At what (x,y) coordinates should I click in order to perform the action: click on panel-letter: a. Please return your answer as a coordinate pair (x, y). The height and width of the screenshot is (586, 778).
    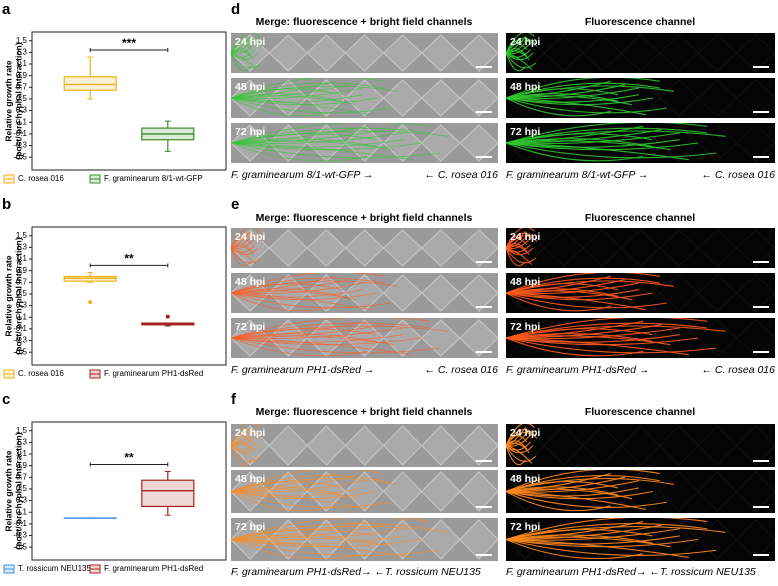
    Looking at the image, I should click on (6, 9).